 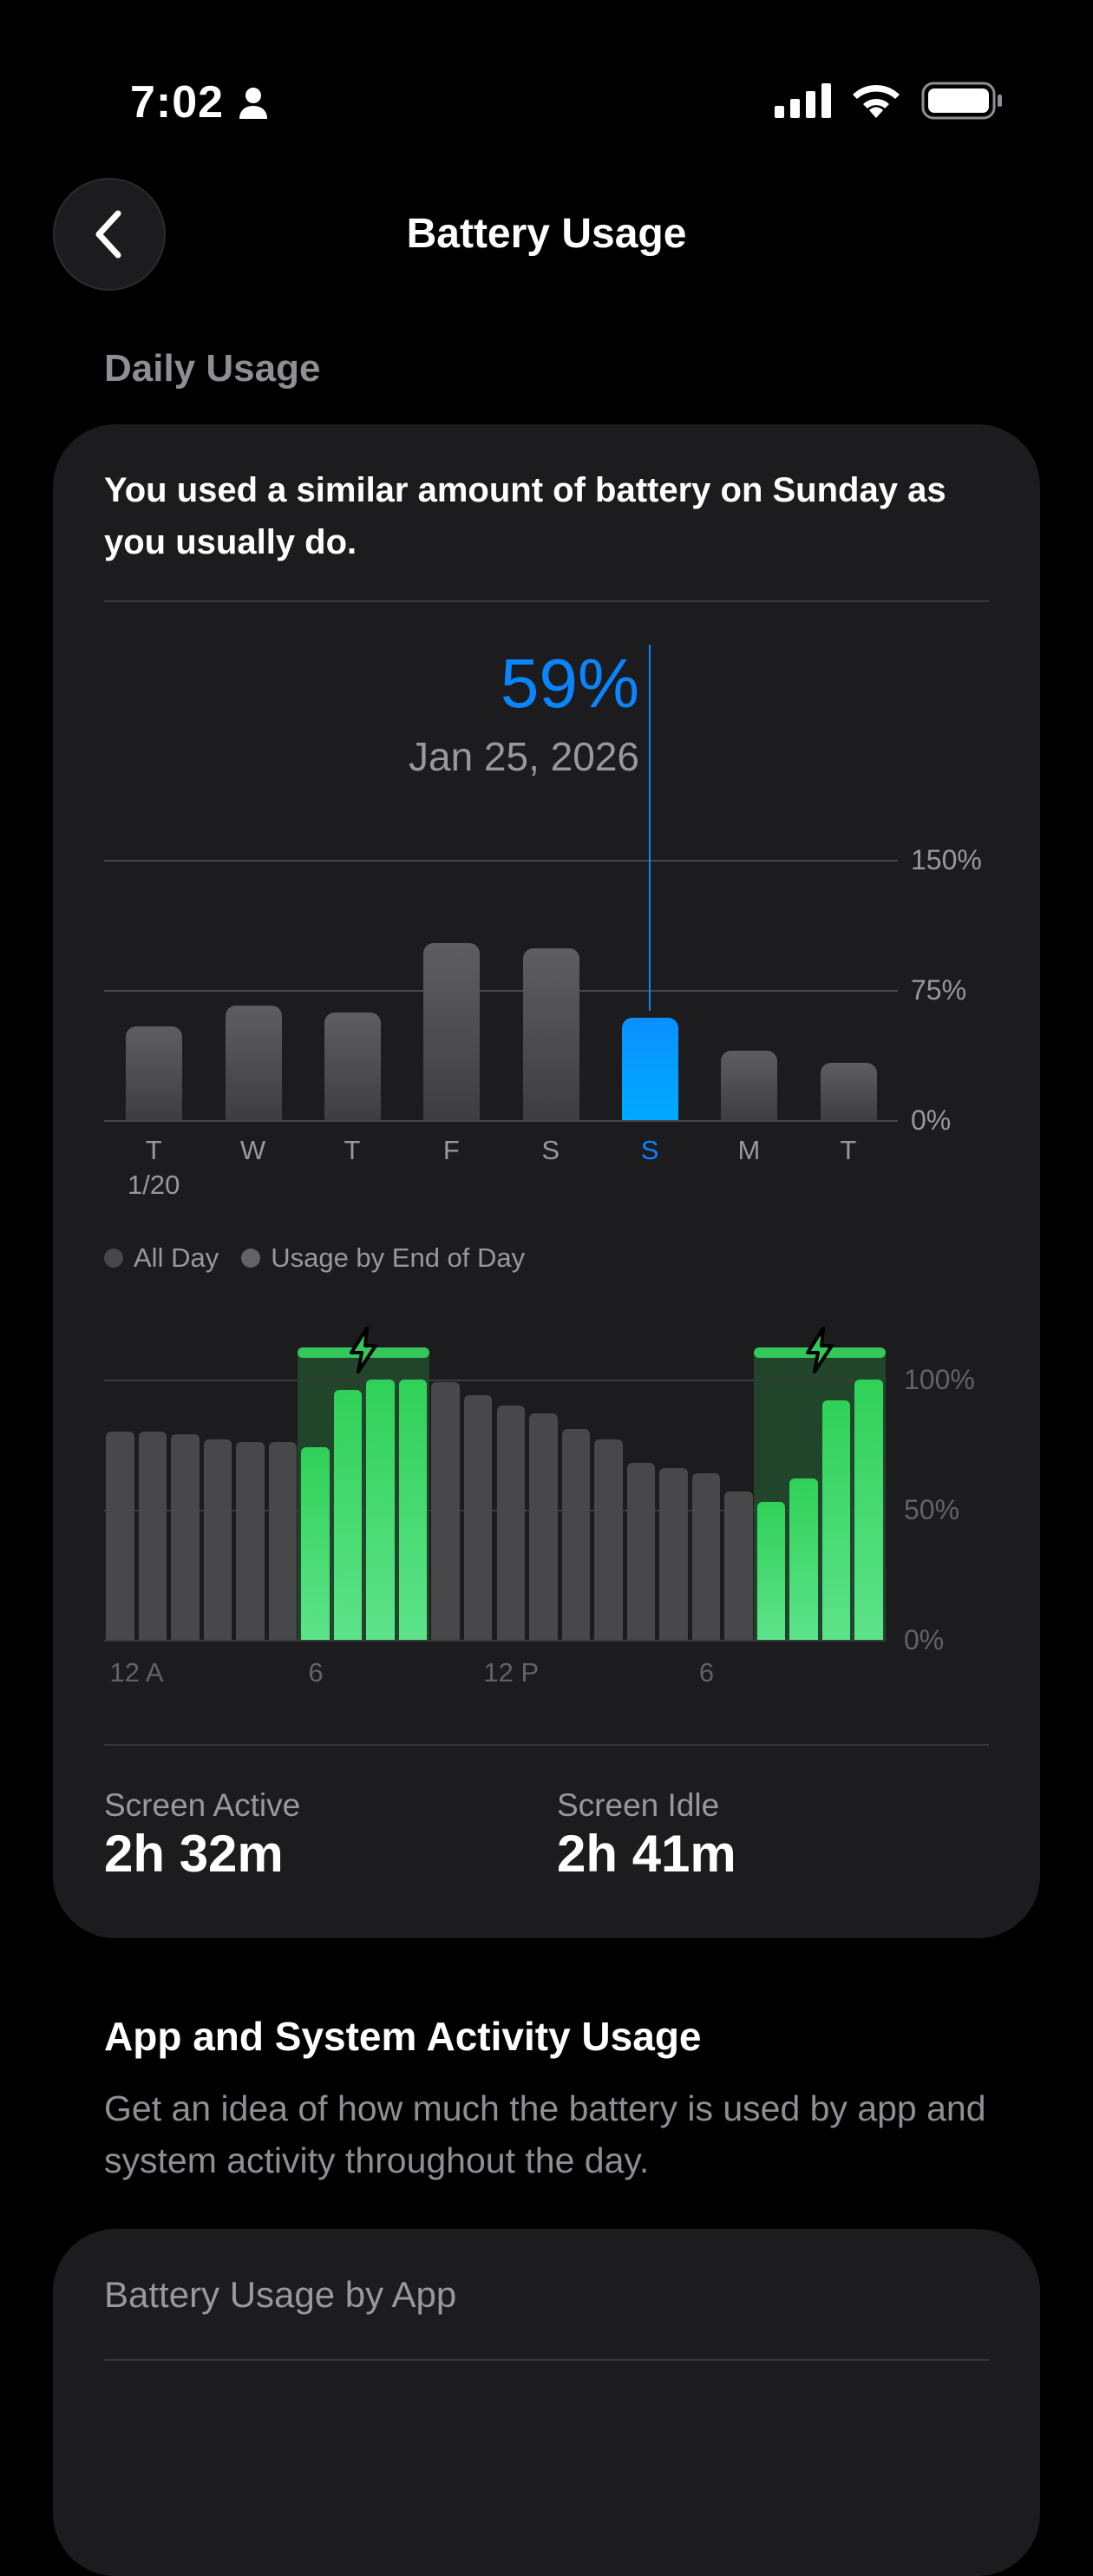 What do you see at coordinates (253, 103) in the screenshot?
I see `person-icon` at bounding box center [253, 103].